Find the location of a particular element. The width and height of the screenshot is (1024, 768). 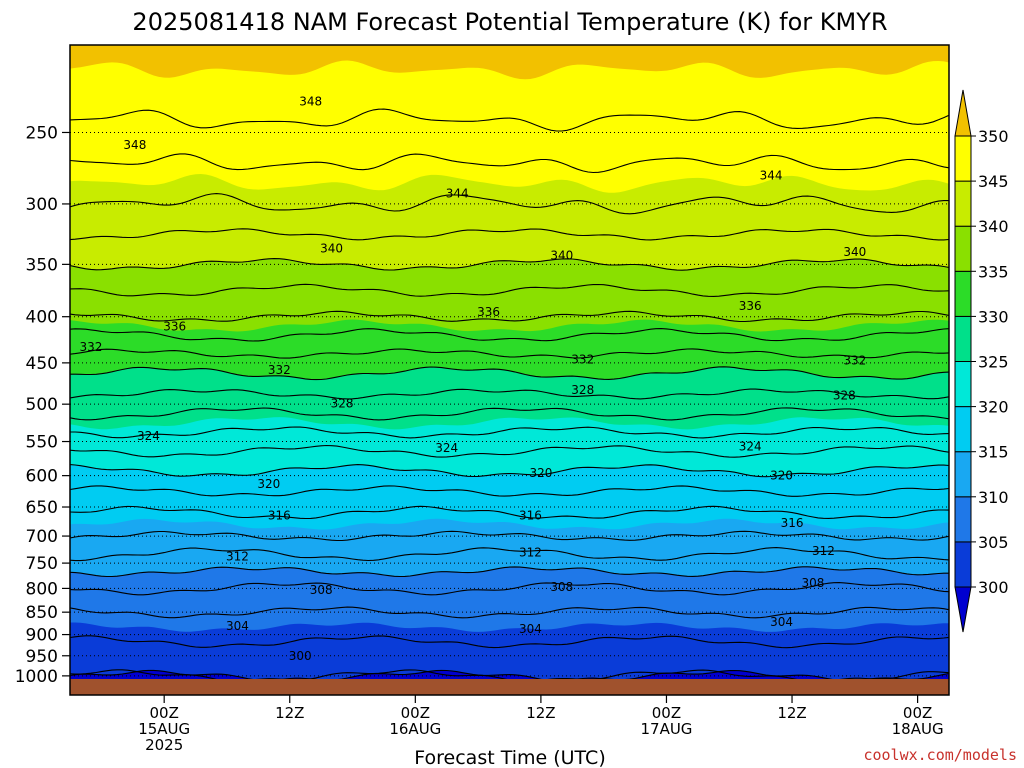

y-tick-label-800: 800 is located at coordinates (42, 589).